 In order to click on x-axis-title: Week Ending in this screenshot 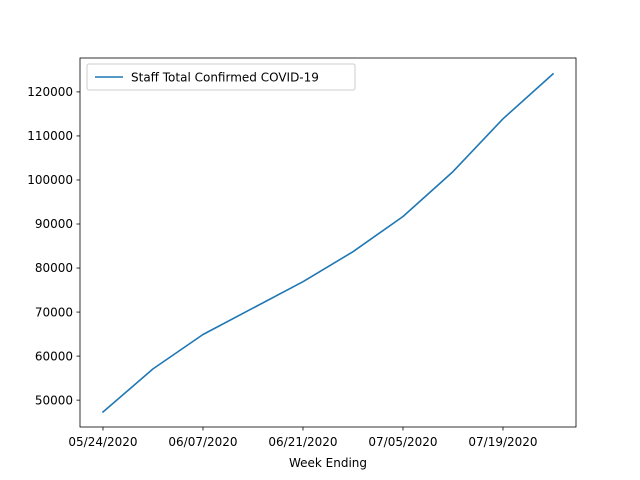, I will do `click(328, 463)`.